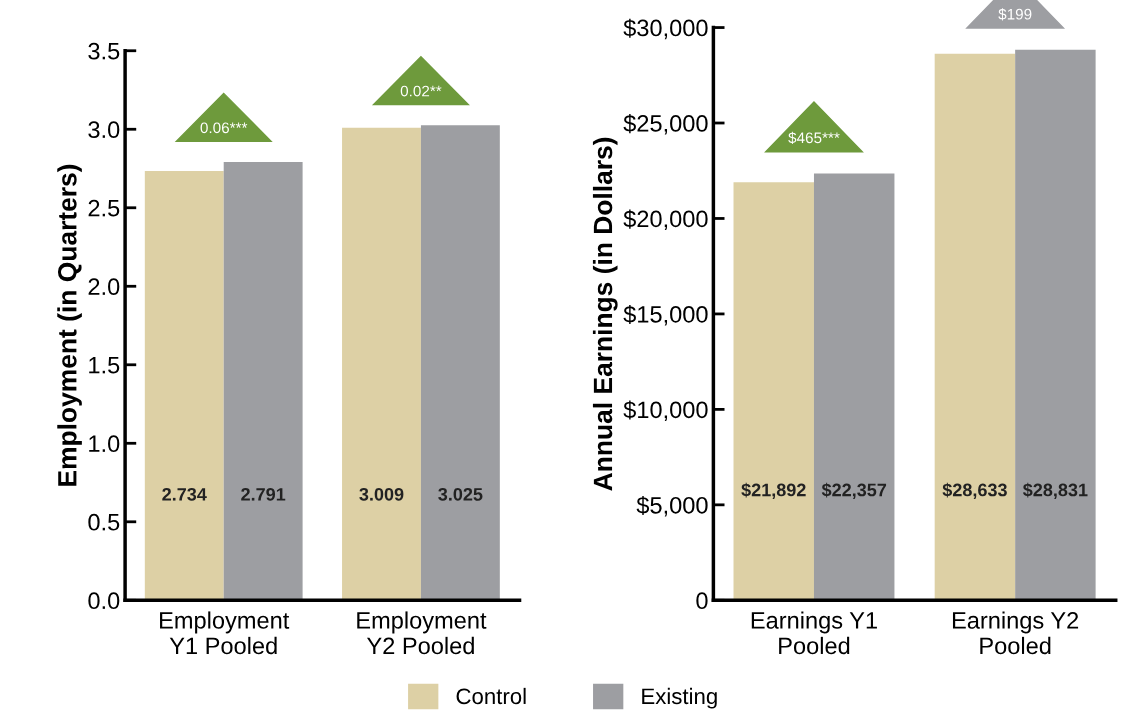 The height and width of the screenshot is (725, 1127). What do you see at coordinates (184, 494) in the screenshot?
I see `data-label: 2.734` at bounding box center [184, 494].